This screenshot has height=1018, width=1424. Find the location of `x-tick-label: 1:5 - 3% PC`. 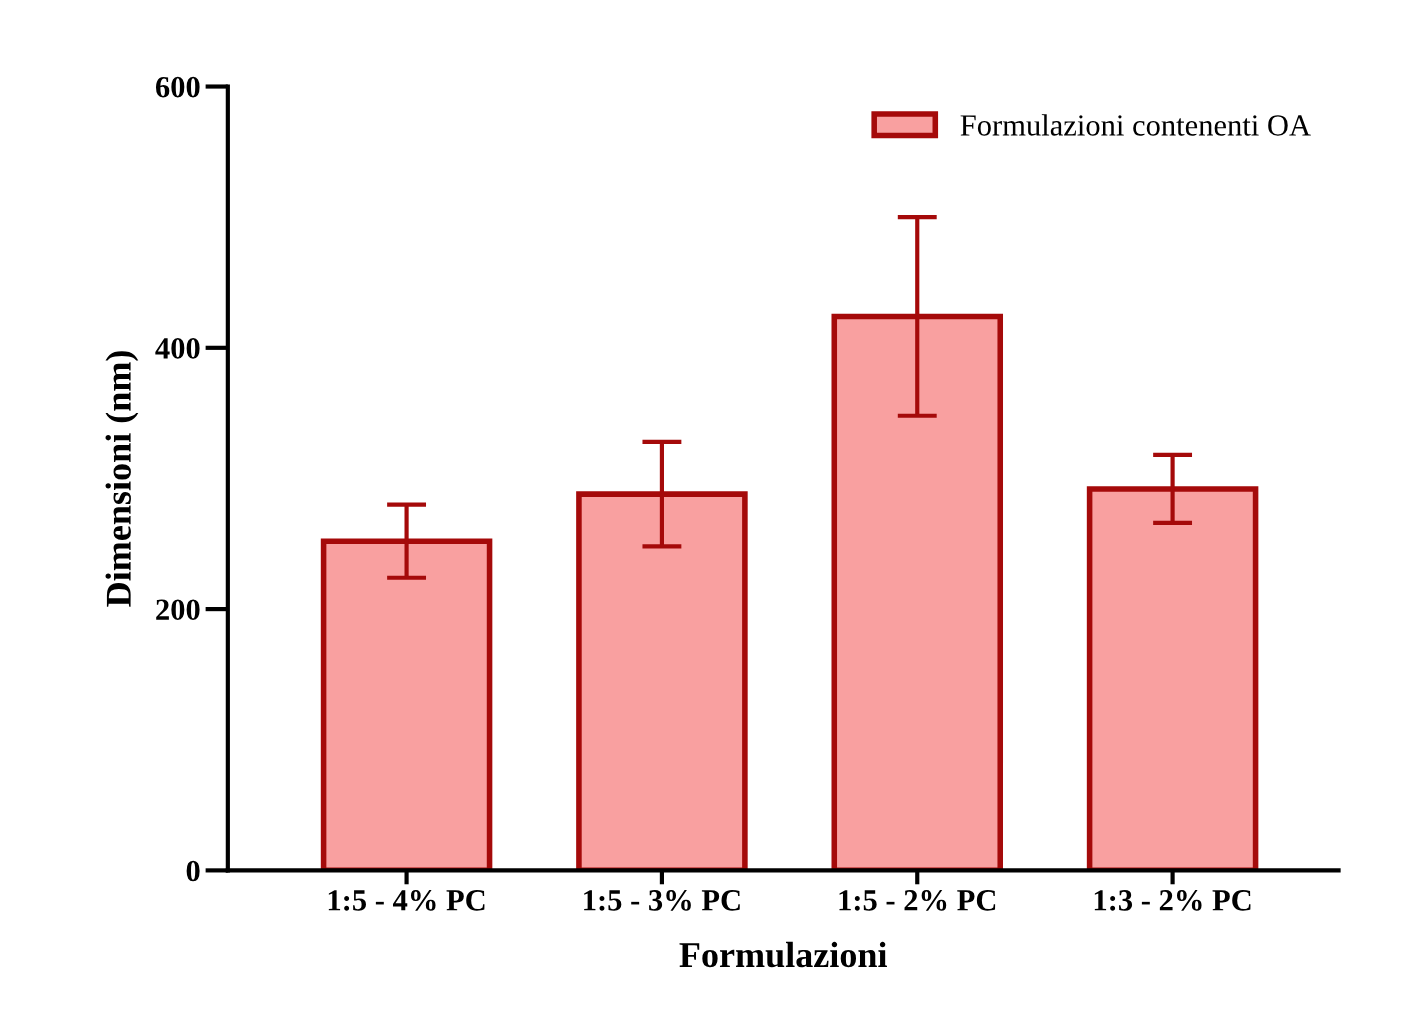

x-tick-label: 1:5 - 3% PC is located at coordinates (662, 900).